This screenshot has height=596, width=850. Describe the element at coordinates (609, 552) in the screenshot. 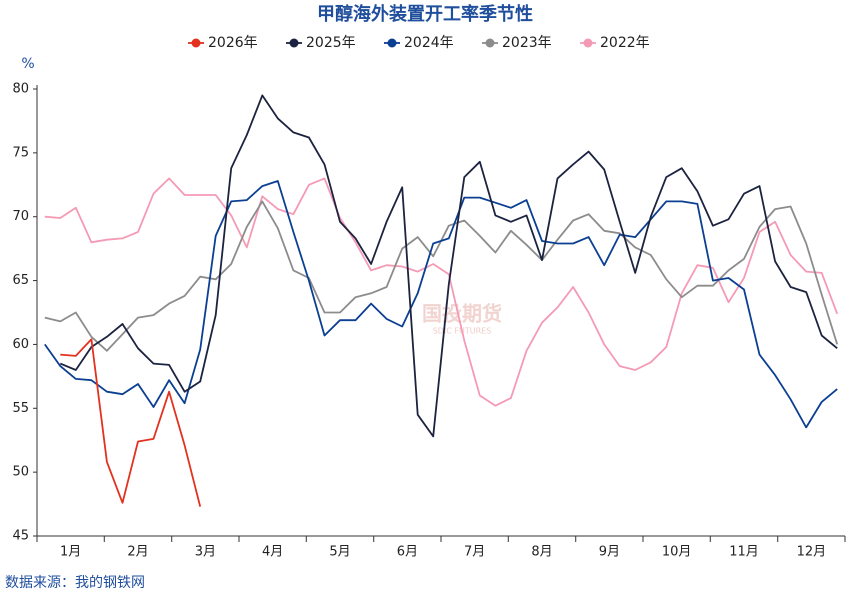

I see `x-tick-label: 9月` at that location.